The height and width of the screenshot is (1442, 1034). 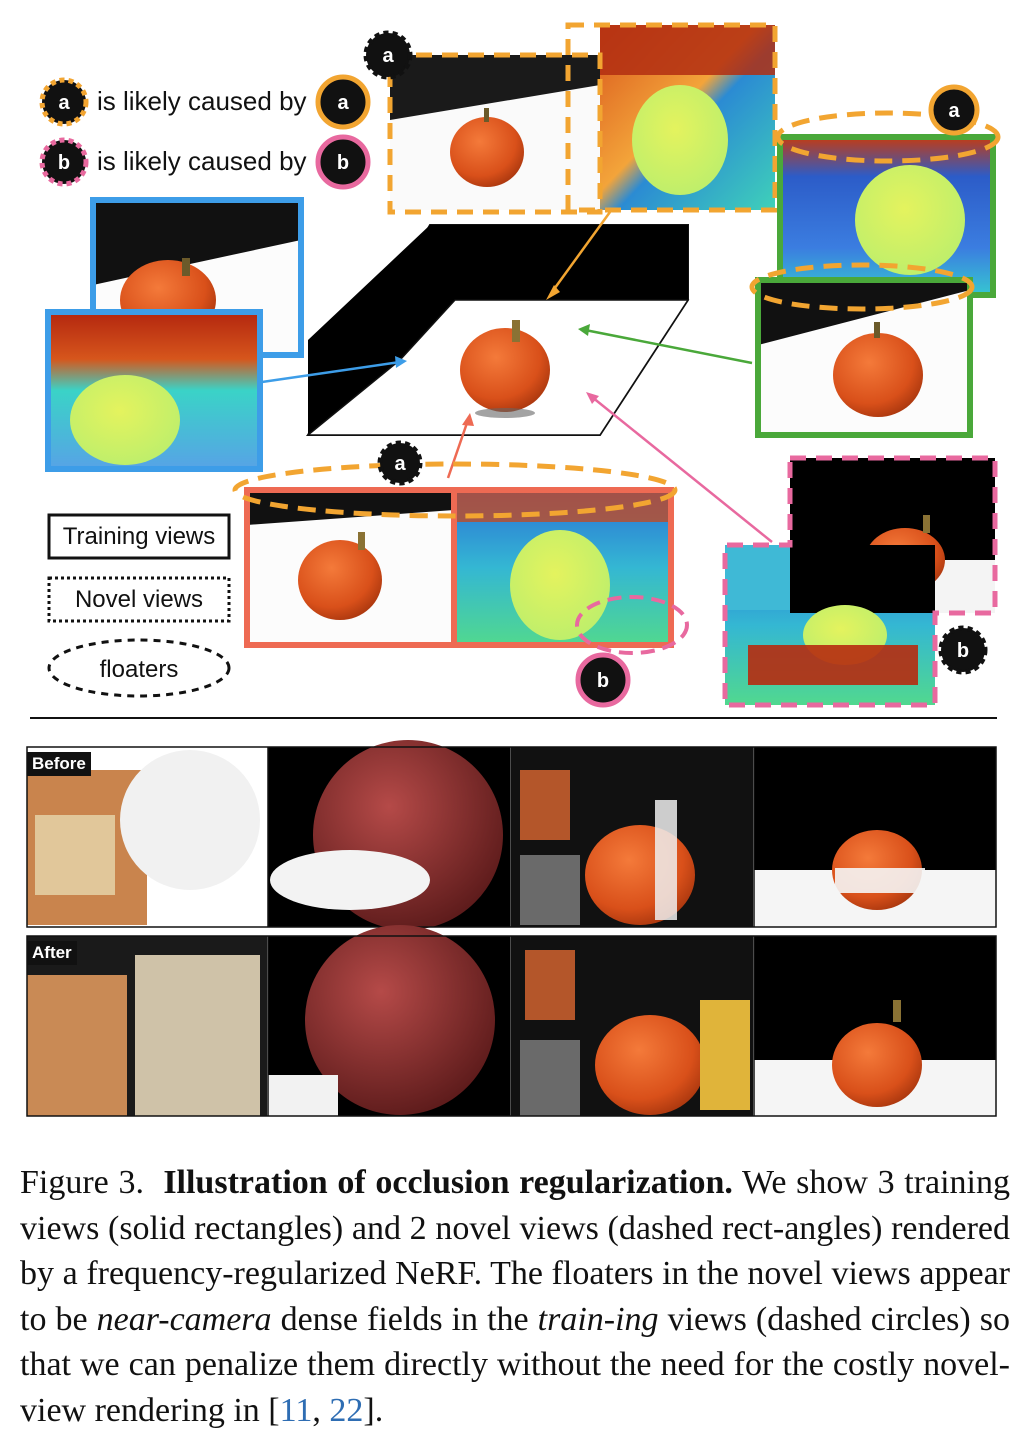 I want to click on after-row, so click(x=511, y=1021).